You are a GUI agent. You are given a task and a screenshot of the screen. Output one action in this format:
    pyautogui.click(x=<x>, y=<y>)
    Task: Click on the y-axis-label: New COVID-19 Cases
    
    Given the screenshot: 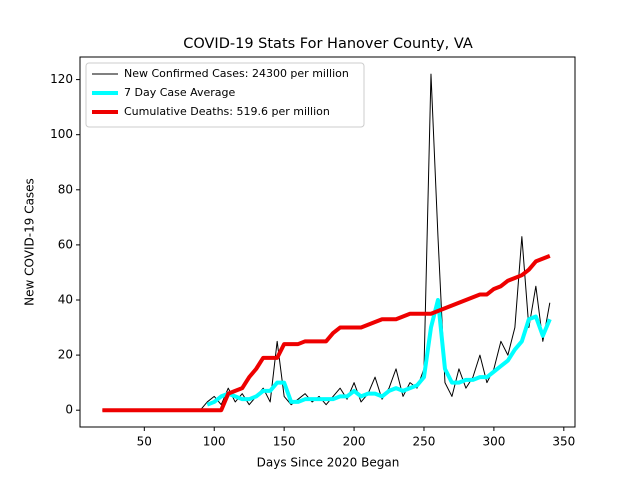 What is the action you would take?
    pyautogui.click(x=30, y=242)
    